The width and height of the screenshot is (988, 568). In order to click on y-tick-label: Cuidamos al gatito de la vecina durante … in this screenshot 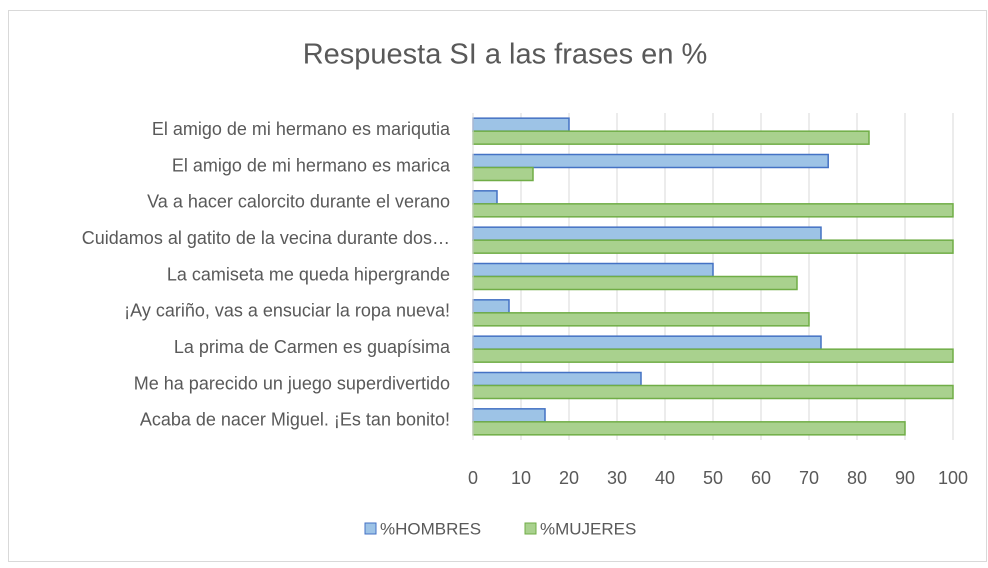, I will do `click(266, 238)`.